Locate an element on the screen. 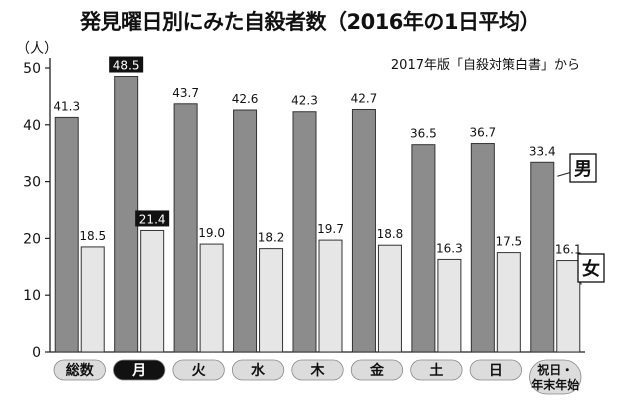  bar-value-label: 42.3 is located at coordinates (304, 101).